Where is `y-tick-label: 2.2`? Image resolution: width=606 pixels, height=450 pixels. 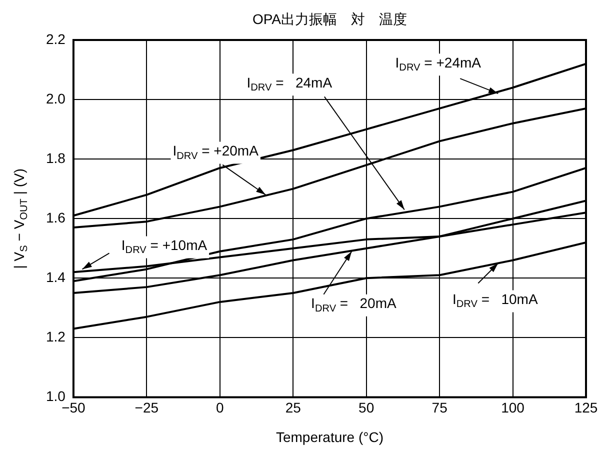
y-tick-label: 2.2 is located at coordinates (56, 38).